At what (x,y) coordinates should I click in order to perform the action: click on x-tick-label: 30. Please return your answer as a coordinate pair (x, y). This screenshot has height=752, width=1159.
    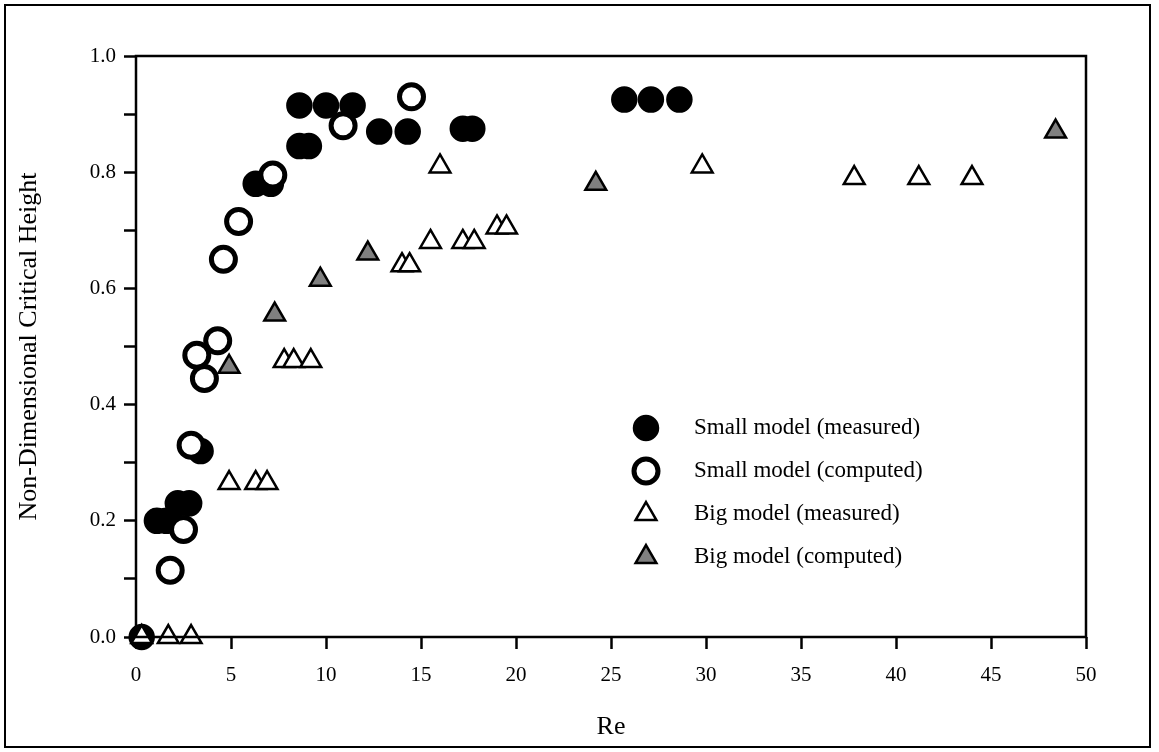
    Looking at the image, I should click on (706, 674).